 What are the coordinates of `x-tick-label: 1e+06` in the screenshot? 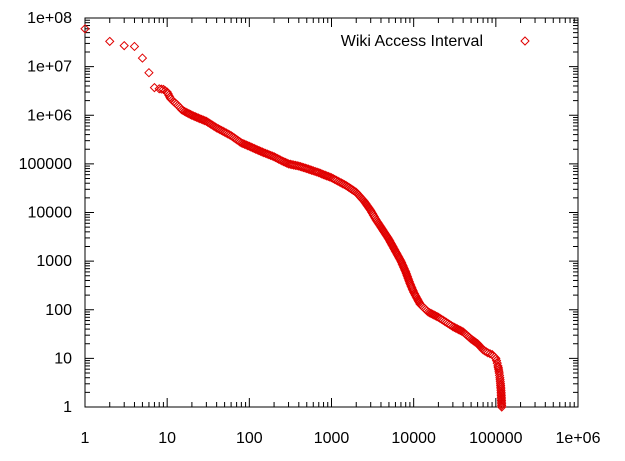 It's located at (578, 438).